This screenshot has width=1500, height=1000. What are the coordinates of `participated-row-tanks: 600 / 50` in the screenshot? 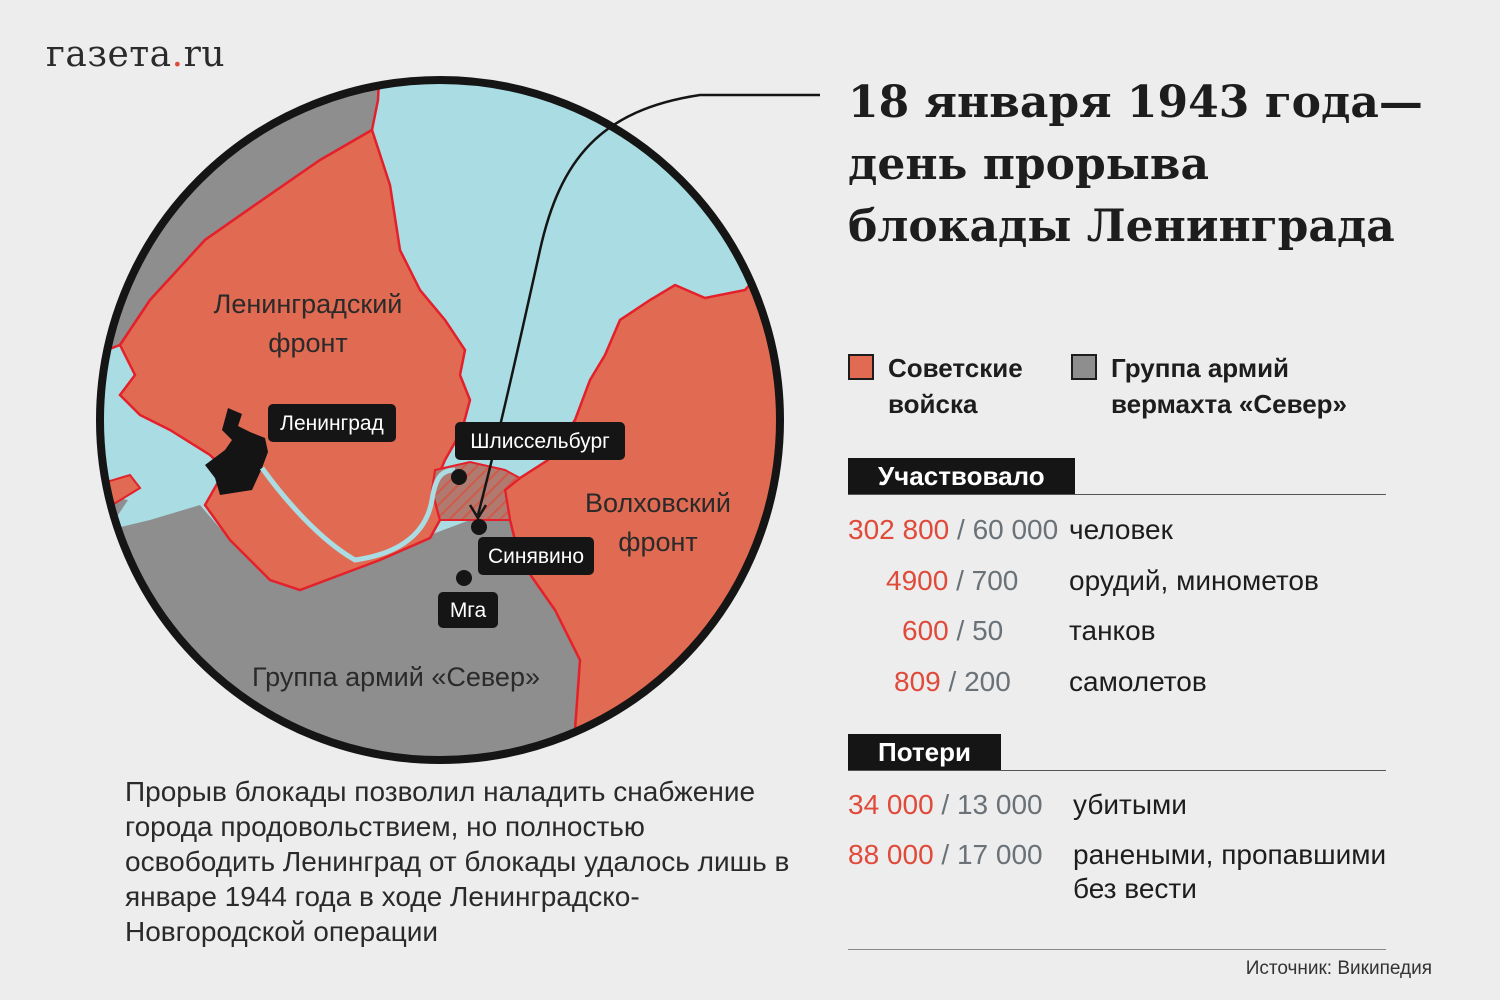 It's located at (953, 630).